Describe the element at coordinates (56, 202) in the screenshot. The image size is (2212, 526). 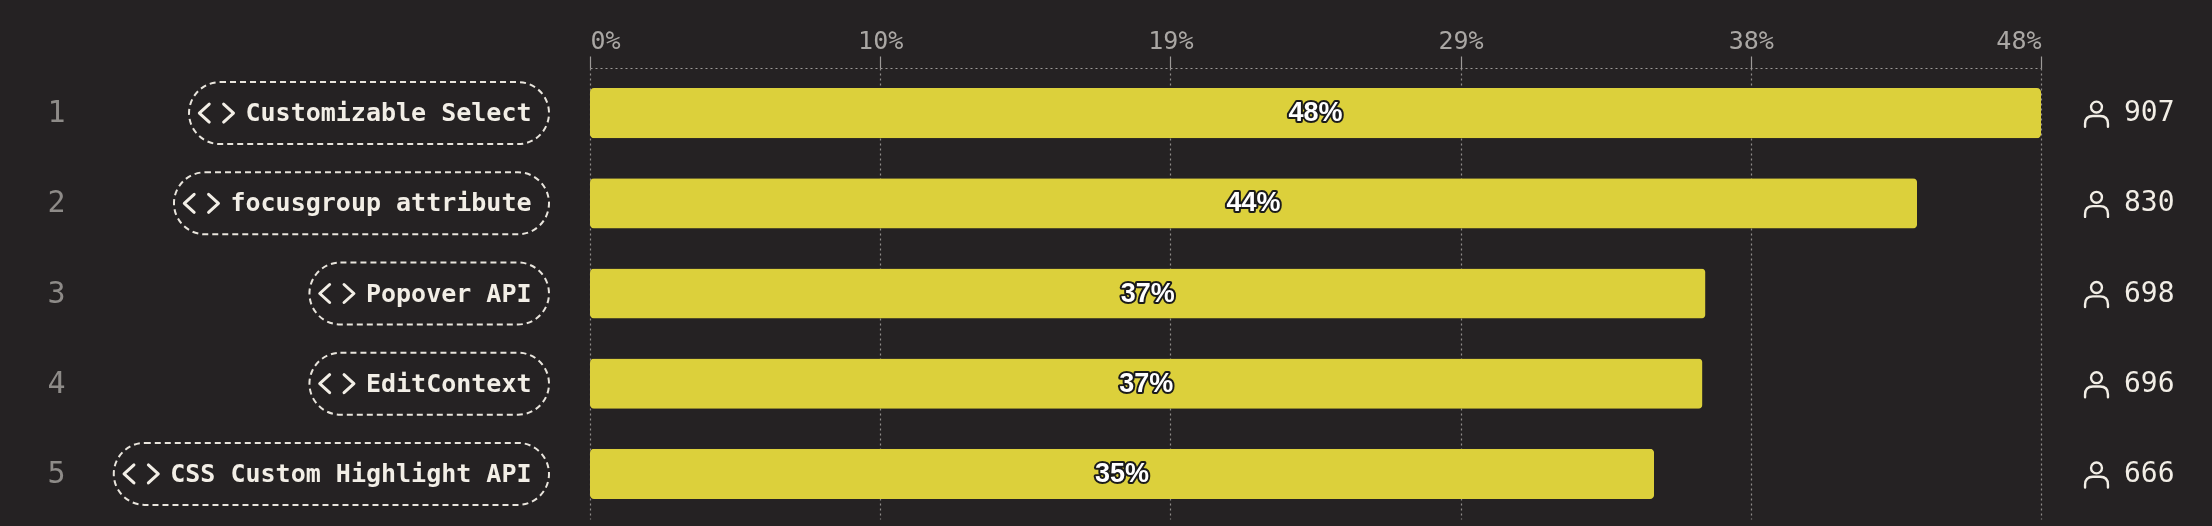
I see `text: 2` at that location.